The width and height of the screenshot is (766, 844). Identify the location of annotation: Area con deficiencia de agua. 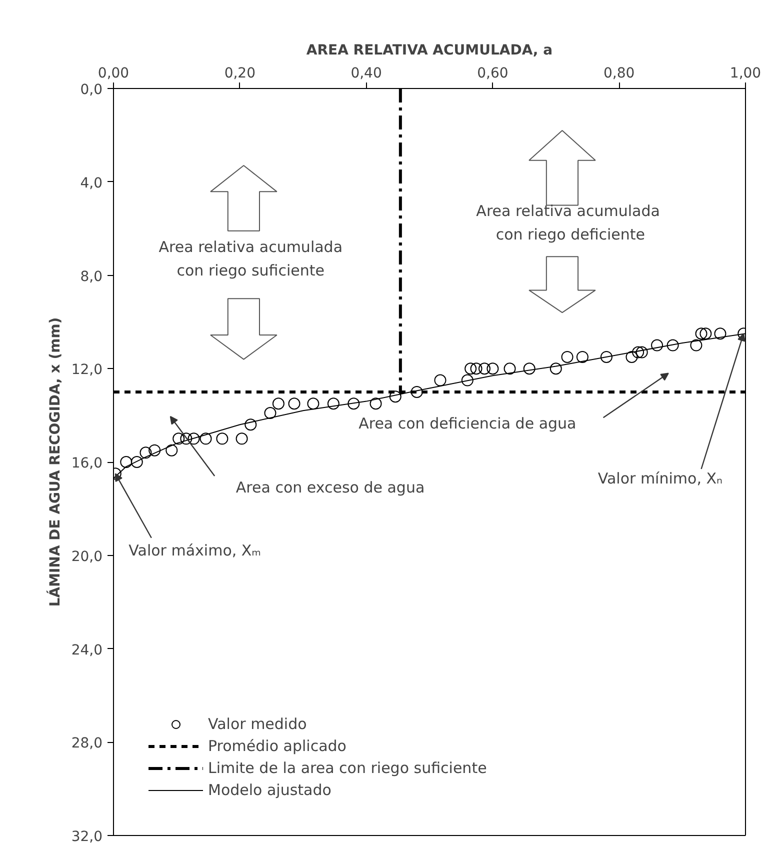
(467, 423).